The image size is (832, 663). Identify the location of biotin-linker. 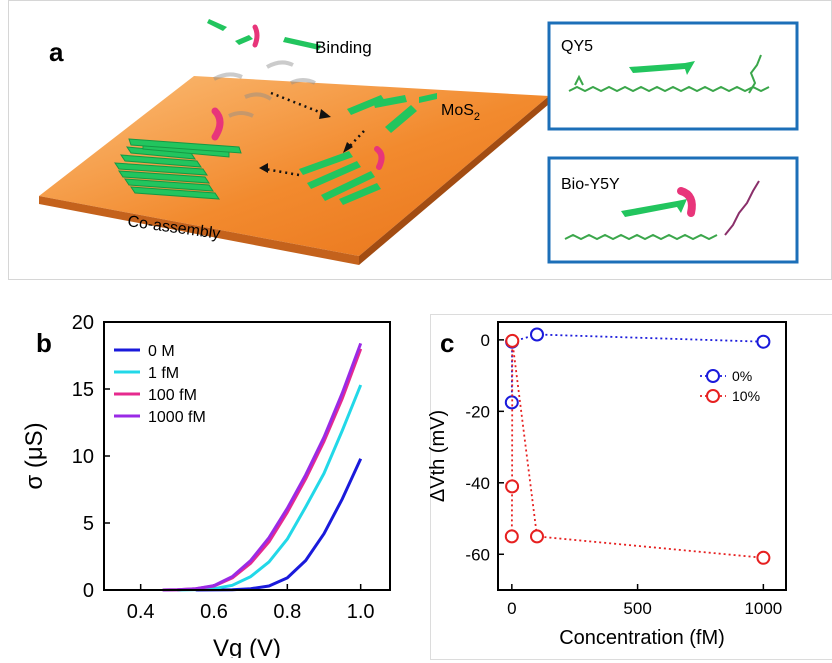
(742, 208).